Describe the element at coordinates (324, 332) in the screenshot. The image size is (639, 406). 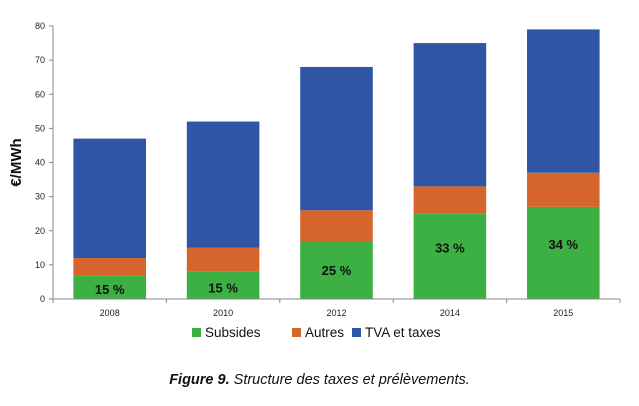
I see `legend-label: Autres` at that location.